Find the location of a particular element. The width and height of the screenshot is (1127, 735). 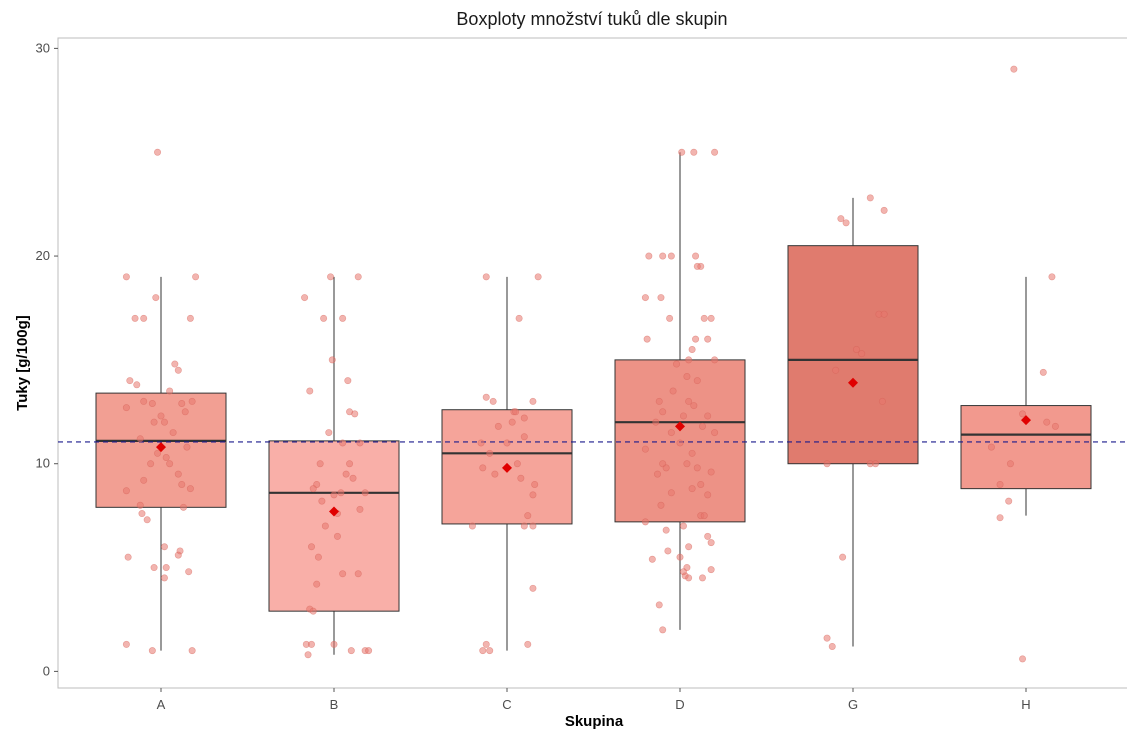

x-tick-label: D is located at coordinates (679, 704).